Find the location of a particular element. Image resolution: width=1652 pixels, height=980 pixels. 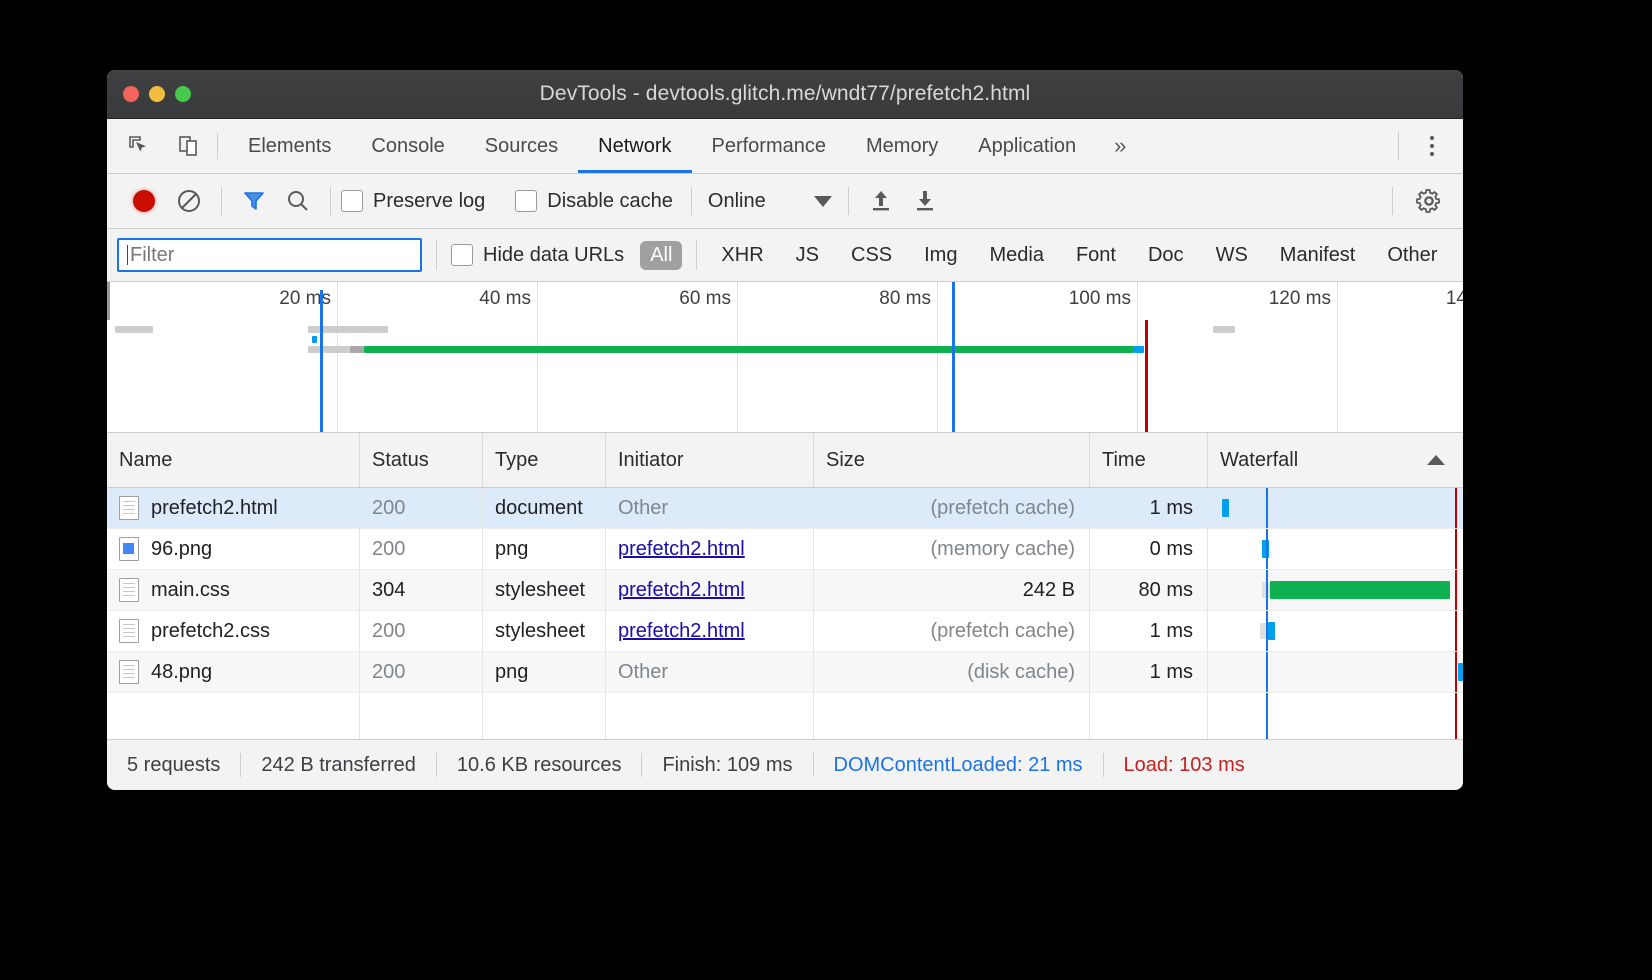

chevron-down-icon is located at coordinates (822, 201).